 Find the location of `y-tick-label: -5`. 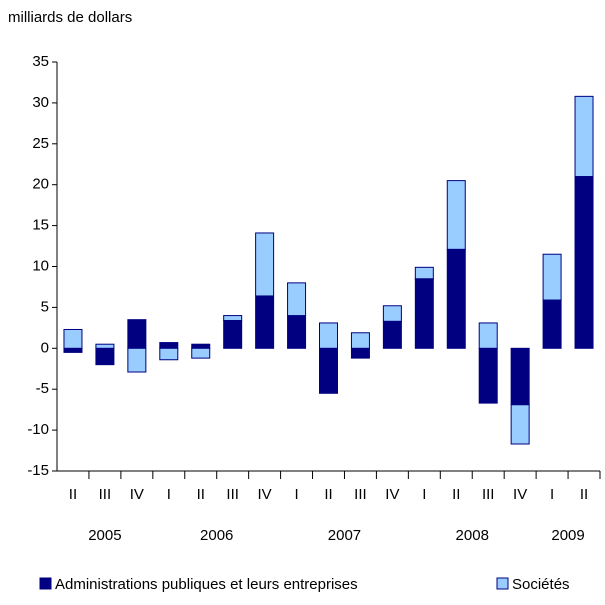

y-tick-label: -5 is located at coordinates (42, 388).